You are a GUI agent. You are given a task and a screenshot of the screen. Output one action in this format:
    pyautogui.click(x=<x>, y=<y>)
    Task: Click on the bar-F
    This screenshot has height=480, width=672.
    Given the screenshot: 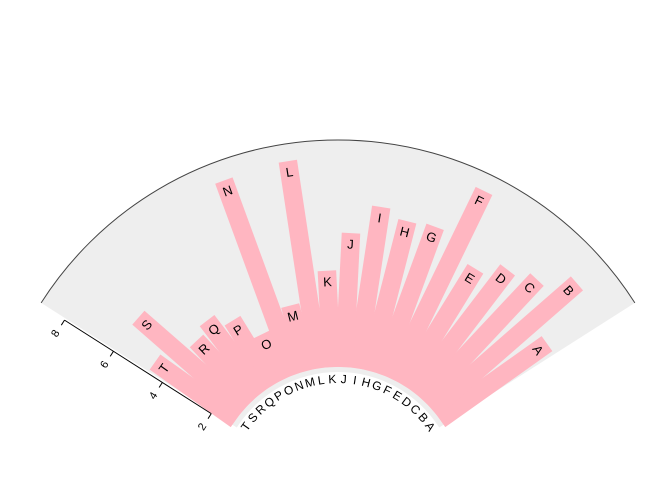 What is the action you would take?
    pyautogui.click(x=438, y=285)
    